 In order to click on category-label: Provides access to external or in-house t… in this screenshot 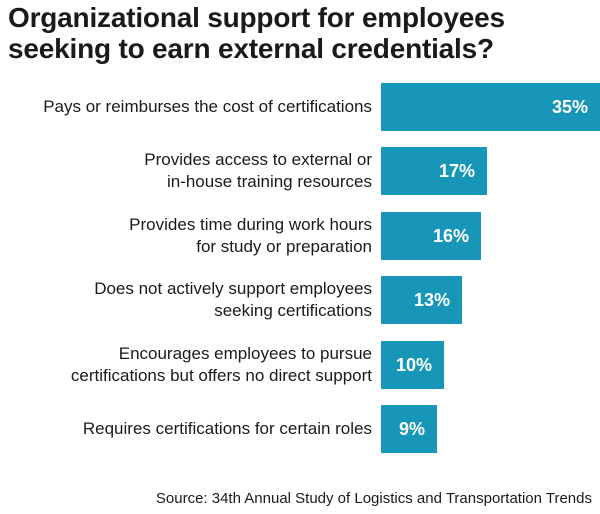, I will do `click(258, 171)`.